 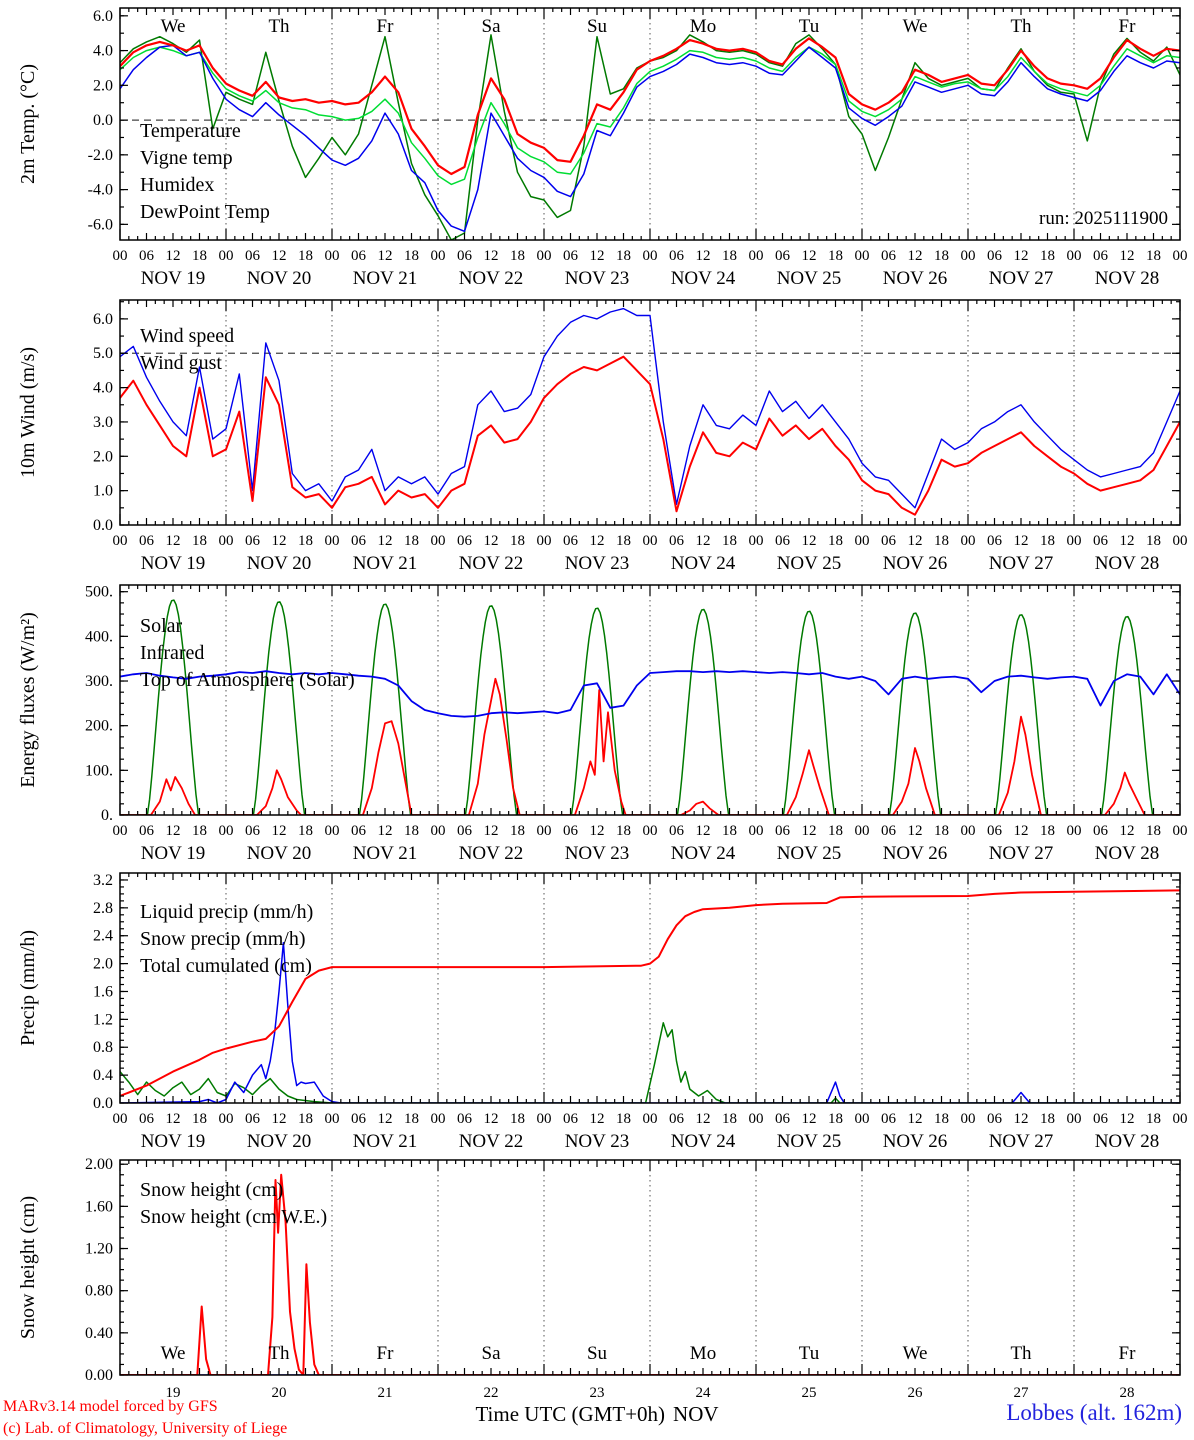 I want to click on svg-text: Liquid precip (mm/h), so click(x=226, y=912).